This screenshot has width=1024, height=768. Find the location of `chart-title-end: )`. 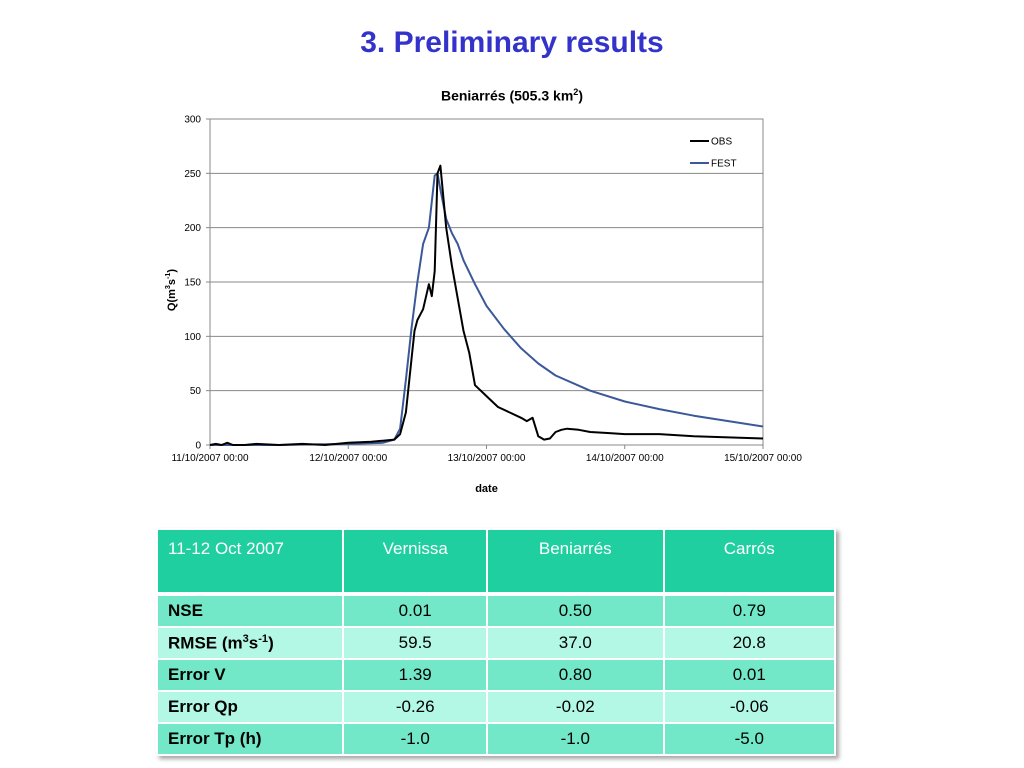

chart-title-end: ) is located at coordinates (581, 95).